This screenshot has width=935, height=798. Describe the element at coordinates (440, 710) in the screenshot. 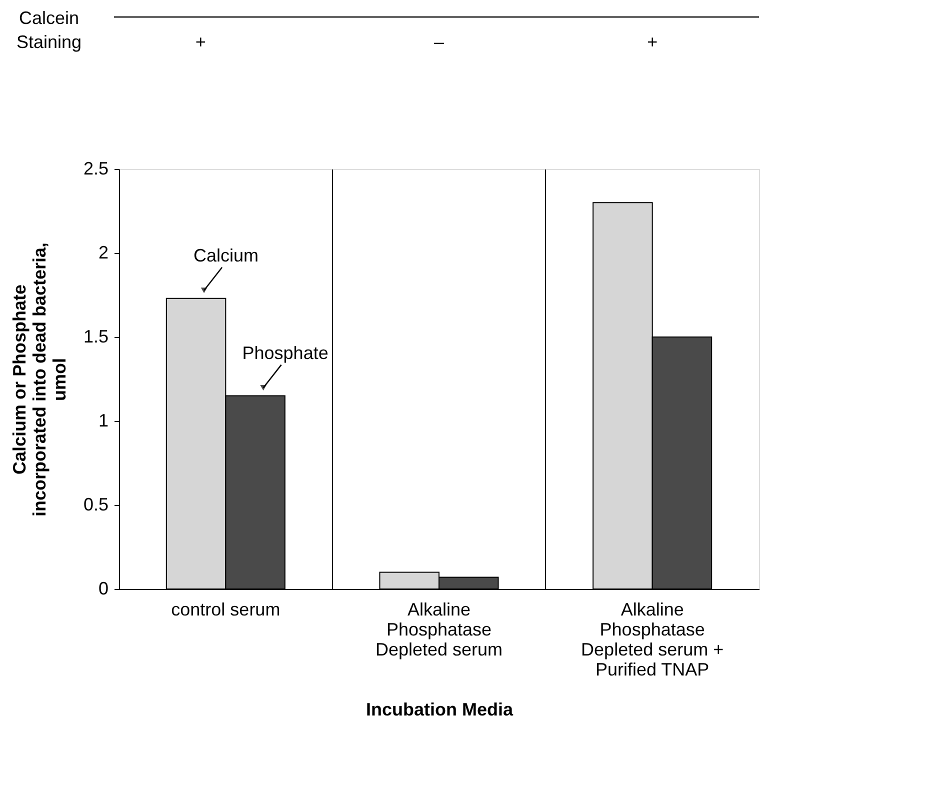

I see `x-axis-title: Incubation Media` at that location.